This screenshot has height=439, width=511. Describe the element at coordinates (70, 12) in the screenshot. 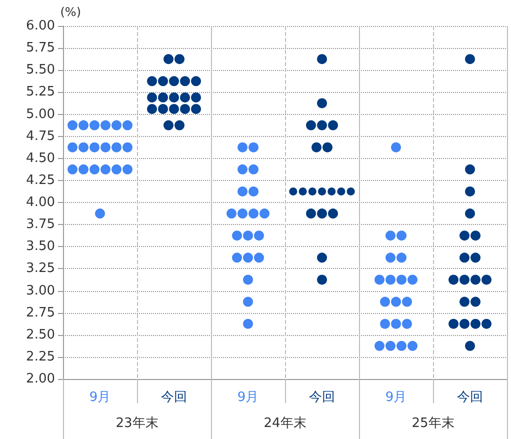

I see `y-axis-title: (%)` at that location.